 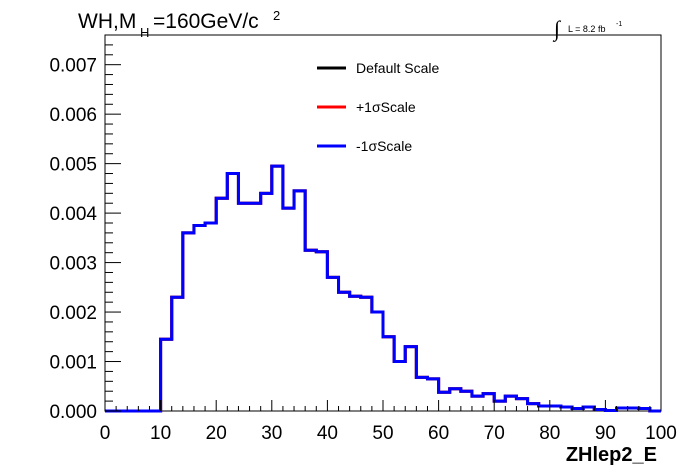 What do you see at coordinates (144, 32) in the screenshot?
I see `title-subscript: H` at bounding box center [144, 32].